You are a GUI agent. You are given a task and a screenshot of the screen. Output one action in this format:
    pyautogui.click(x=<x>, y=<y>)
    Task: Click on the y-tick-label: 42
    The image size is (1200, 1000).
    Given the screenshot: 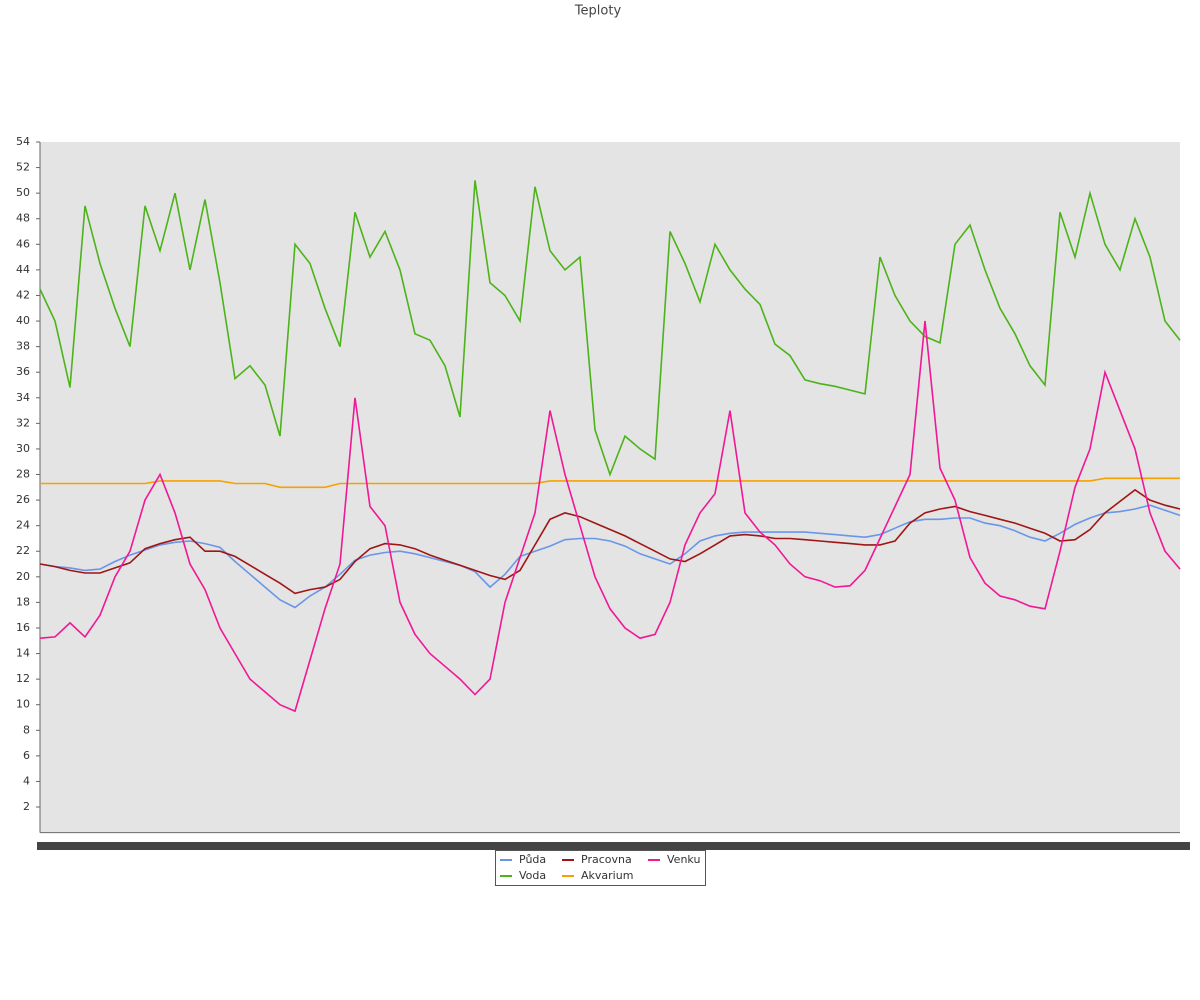 What is the action you would take?
    pyautogui.click(x=23, y=294)
    